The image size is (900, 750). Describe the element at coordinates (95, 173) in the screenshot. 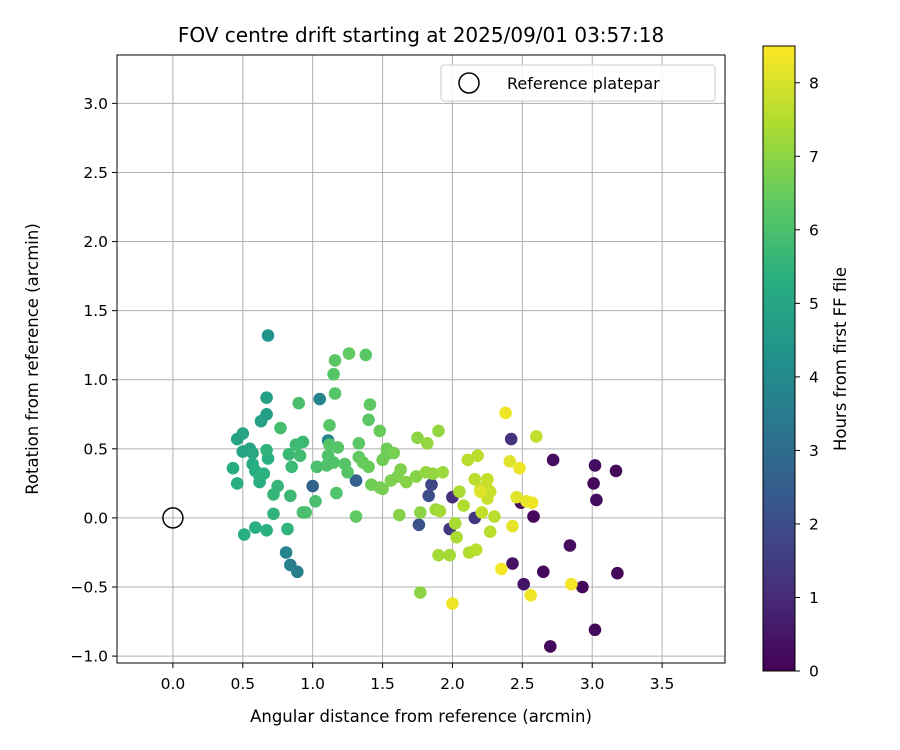

I see `y-tick-label: 2.5` at that location.